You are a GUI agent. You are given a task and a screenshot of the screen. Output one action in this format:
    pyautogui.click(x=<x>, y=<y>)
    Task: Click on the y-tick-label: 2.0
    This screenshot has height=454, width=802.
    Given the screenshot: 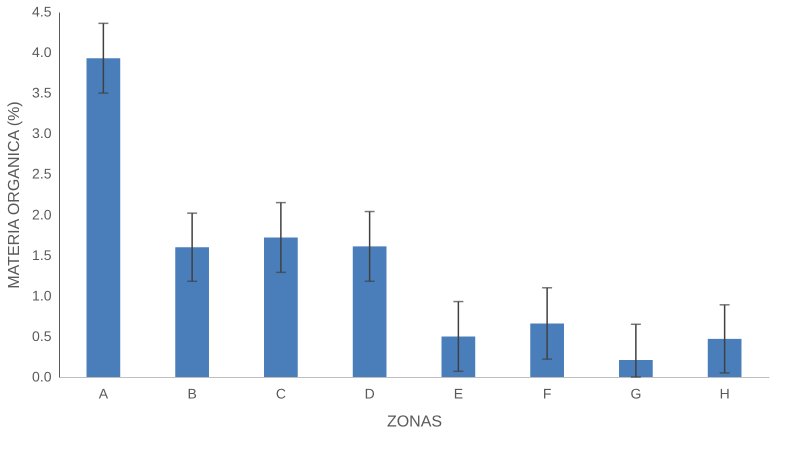 What is the action you would take?
    pyautogui.click(x=42, y=214)
    